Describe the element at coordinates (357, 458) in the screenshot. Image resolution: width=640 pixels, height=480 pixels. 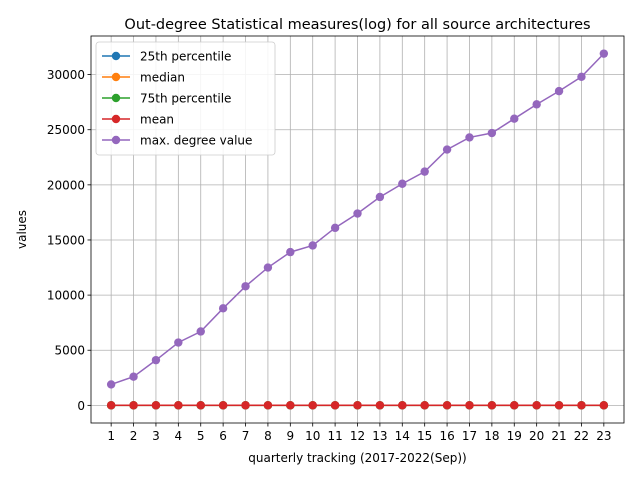
I see `x-axis-title: quarterly tracking (2017-2022(Sep))` at that location.